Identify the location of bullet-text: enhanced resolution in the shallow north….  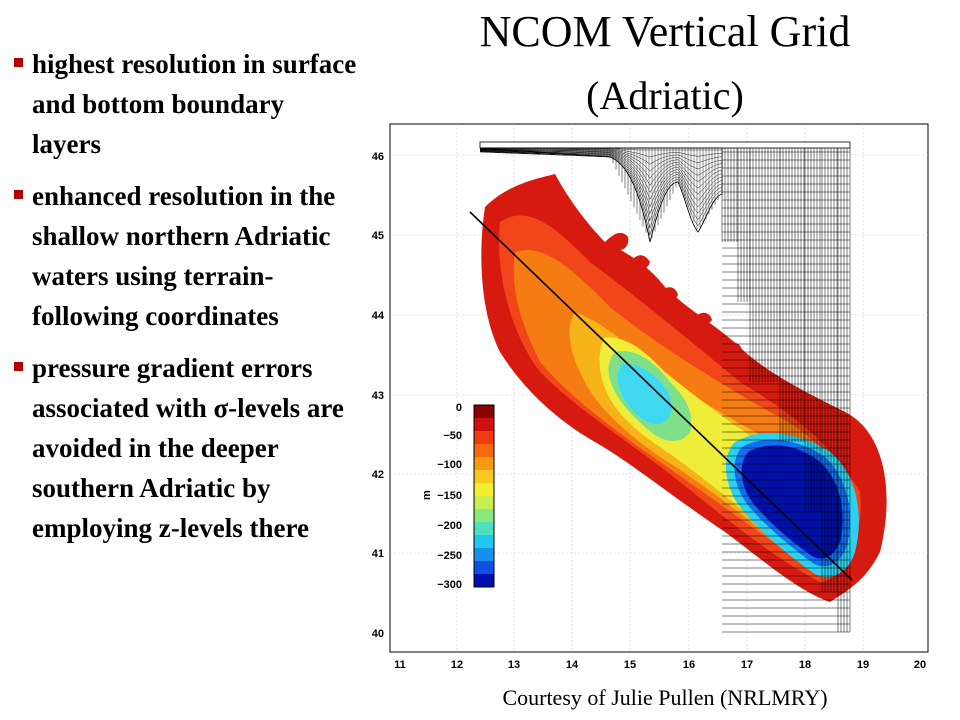
(184, 256).